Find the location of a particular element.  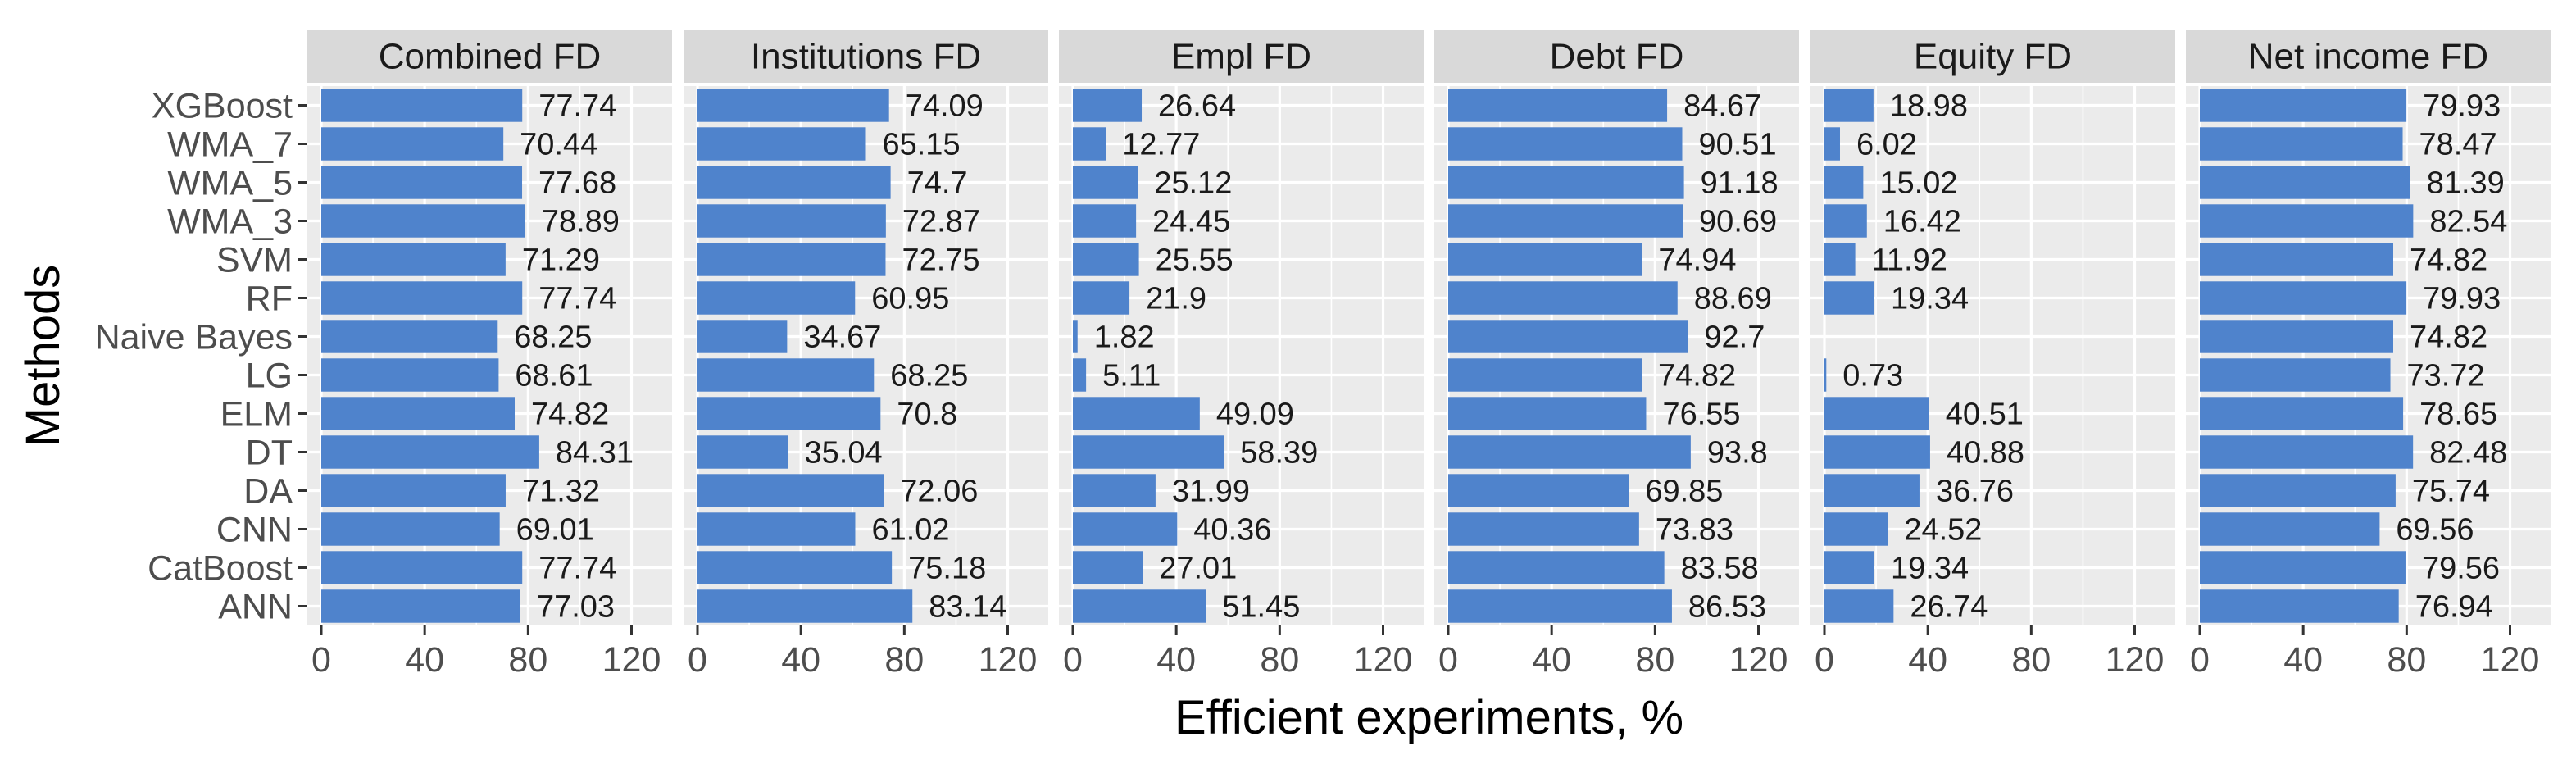

data-label-svm: 25.55 is located at coordinates (1194, 260).